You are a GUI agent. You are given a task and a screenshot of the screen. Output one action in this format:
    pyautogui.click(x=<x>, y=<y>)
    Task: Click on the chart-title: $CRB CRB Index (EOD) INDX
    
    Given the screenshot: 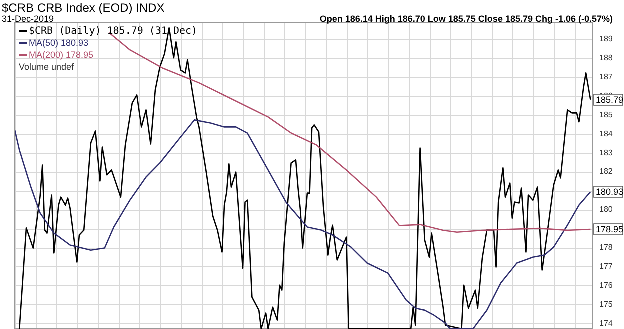 What is the action you would take?
    pyautogui.click(x=83, y=8)
    